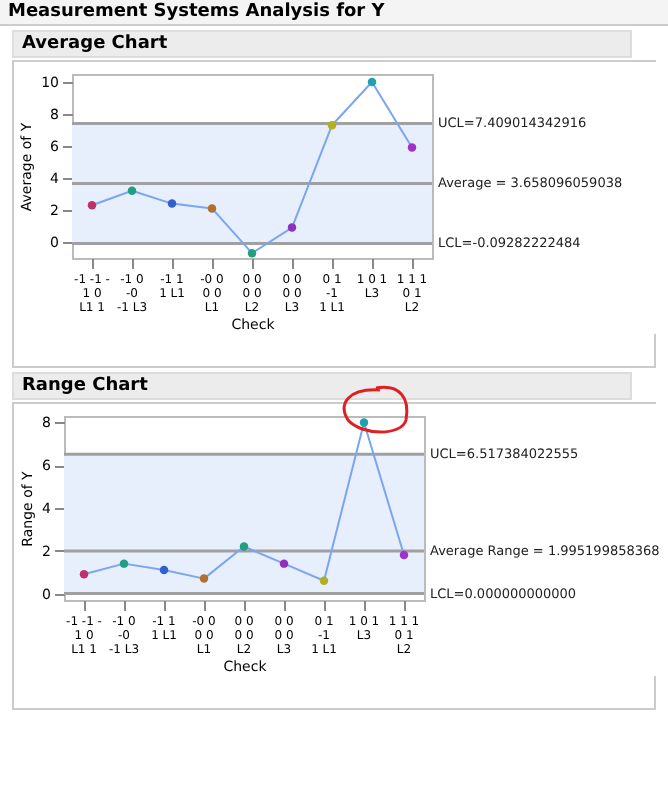 The width and height of the screenshot is (668, 800). What do you see at coordinates (322, 44) in the screenshot?
I see `chart-title: Average Chart` at bounding box center [322, 44].